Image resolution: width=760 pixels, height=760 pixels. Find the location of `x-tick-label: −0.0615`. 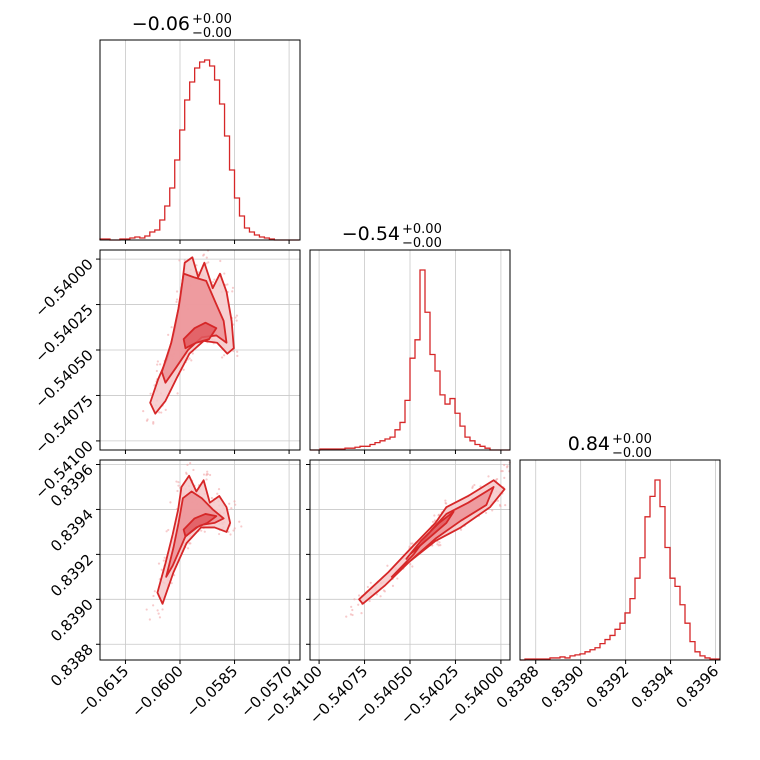

x-tick-label: −0.0615 is located at coordinates (103, 691).